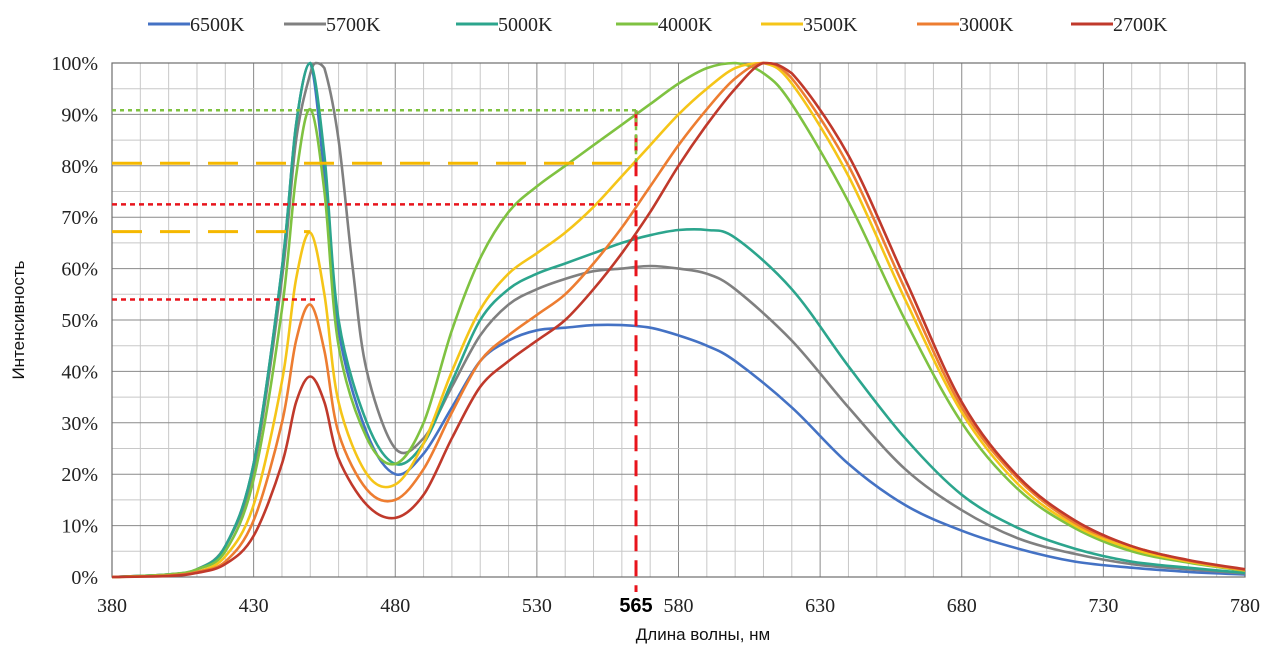  Describe the element at coordinates (353, 25) in the screenshot. I see `legend-label: 5700K` at that location.